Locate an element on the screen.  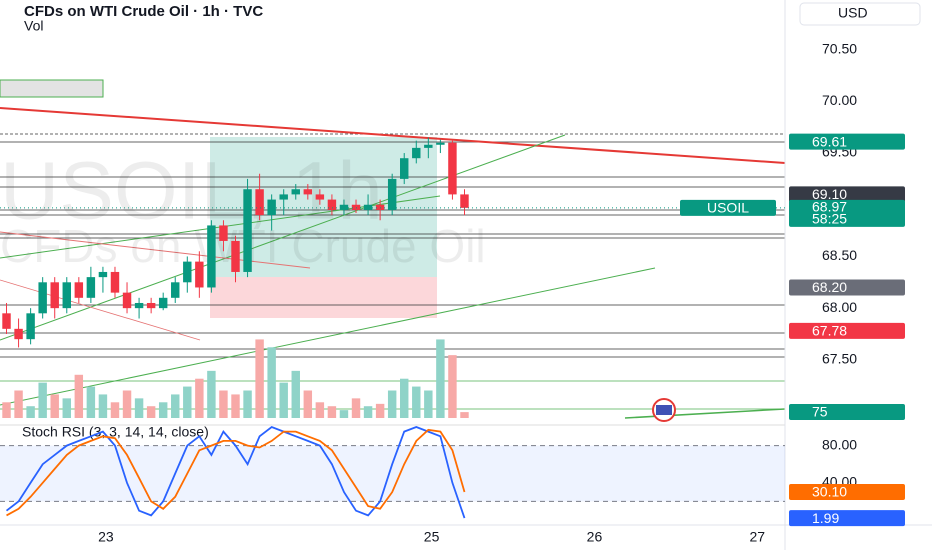
price-label: 67.78 is located at coordinates (829, 331).